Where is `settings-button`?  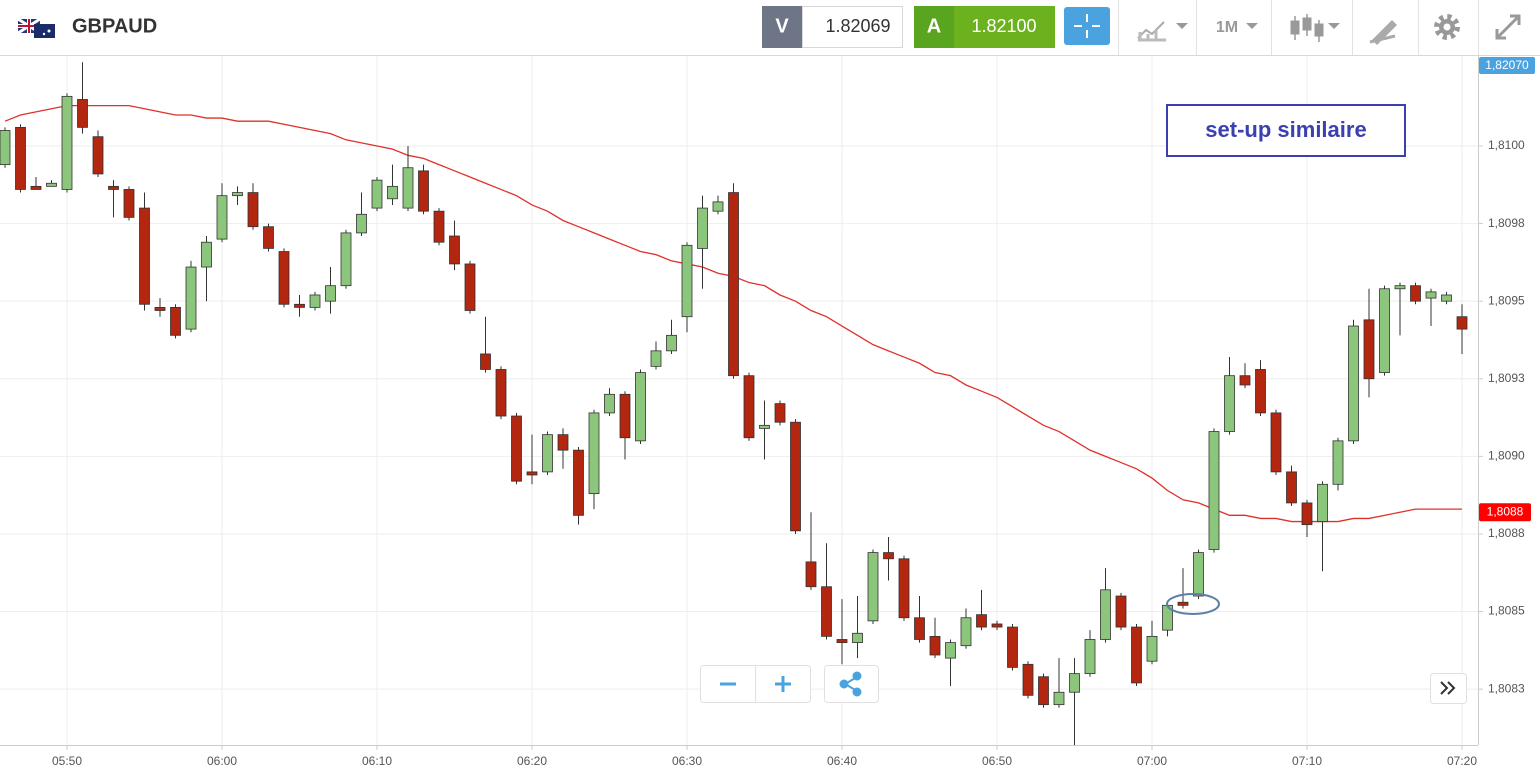 settings-button is located at coordinates (1447, 27).